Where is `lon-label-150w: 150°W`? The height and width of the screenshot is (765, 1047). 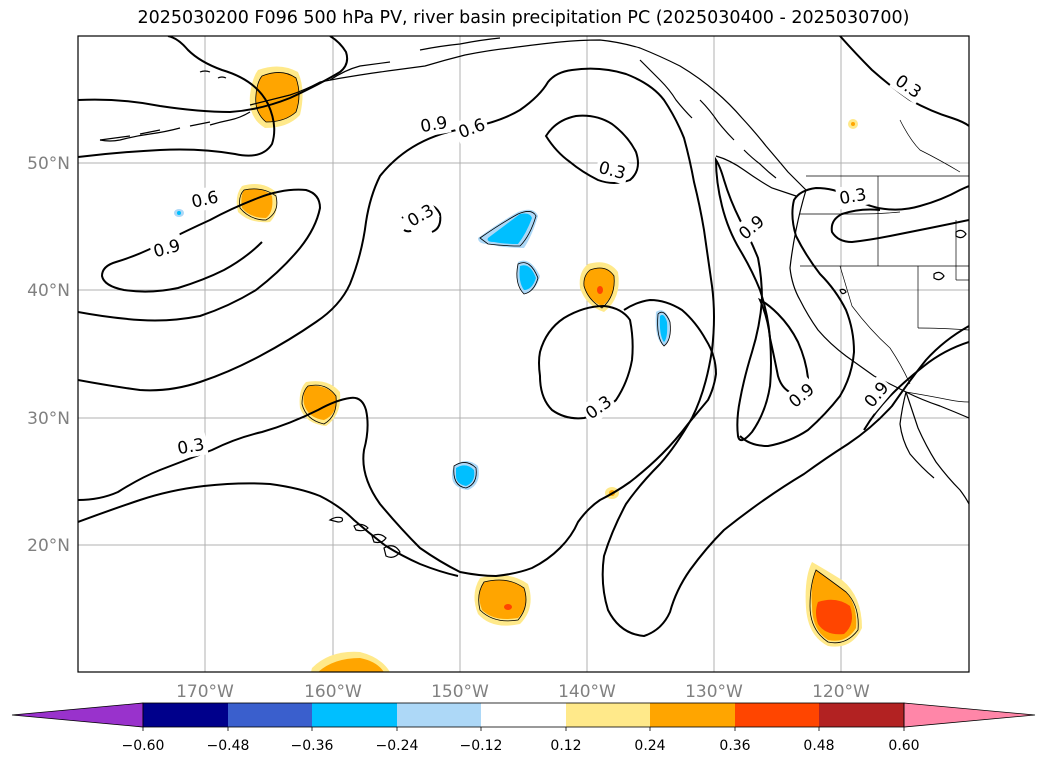
lon-label-150w: 150°W is located at coordinates (460, 692).